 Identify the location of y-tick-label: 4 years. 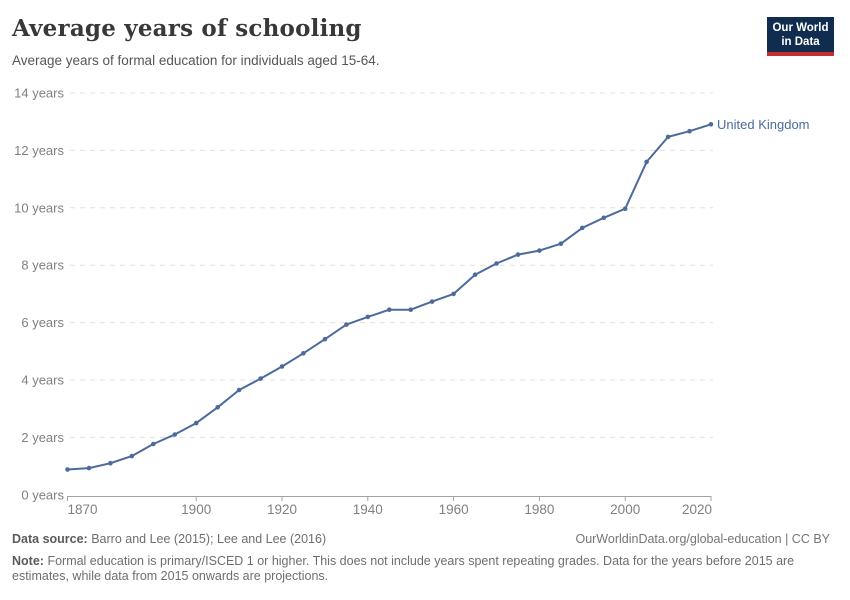
(42, 380).